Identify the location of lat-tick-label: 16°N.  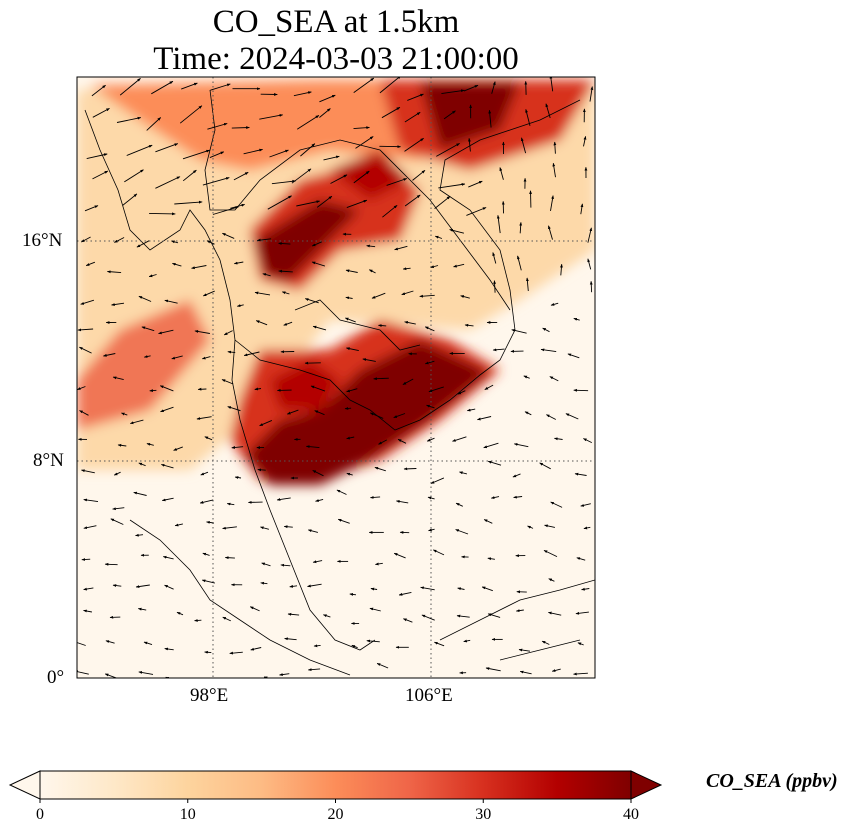
(42, 240).